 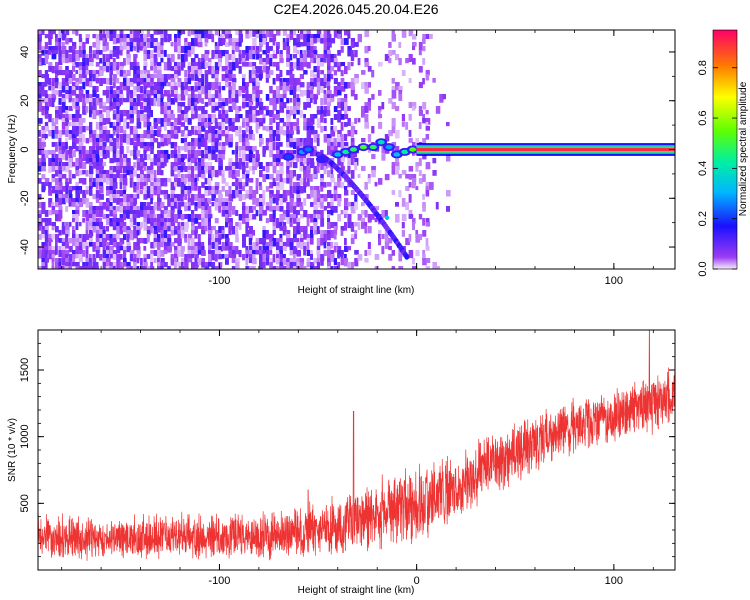 I want to click on y-tick-label: 0, so click(x=25, y=149).